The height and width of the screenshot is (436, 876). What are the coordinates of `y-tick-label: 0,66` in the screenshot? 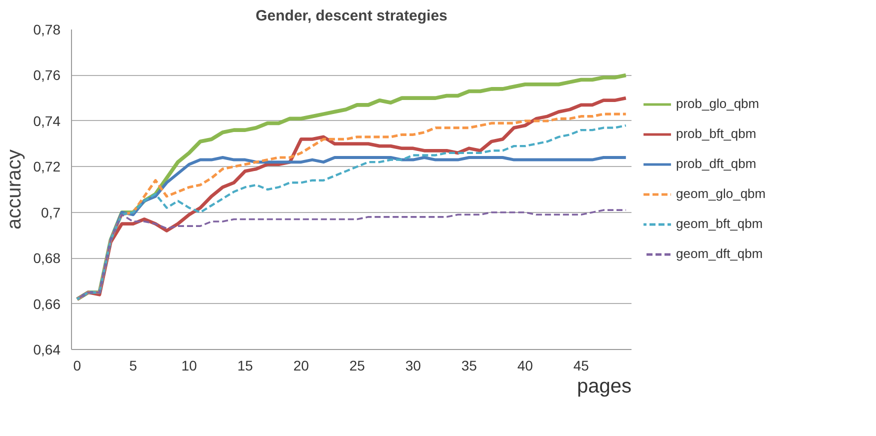 It's located at (47, 304).